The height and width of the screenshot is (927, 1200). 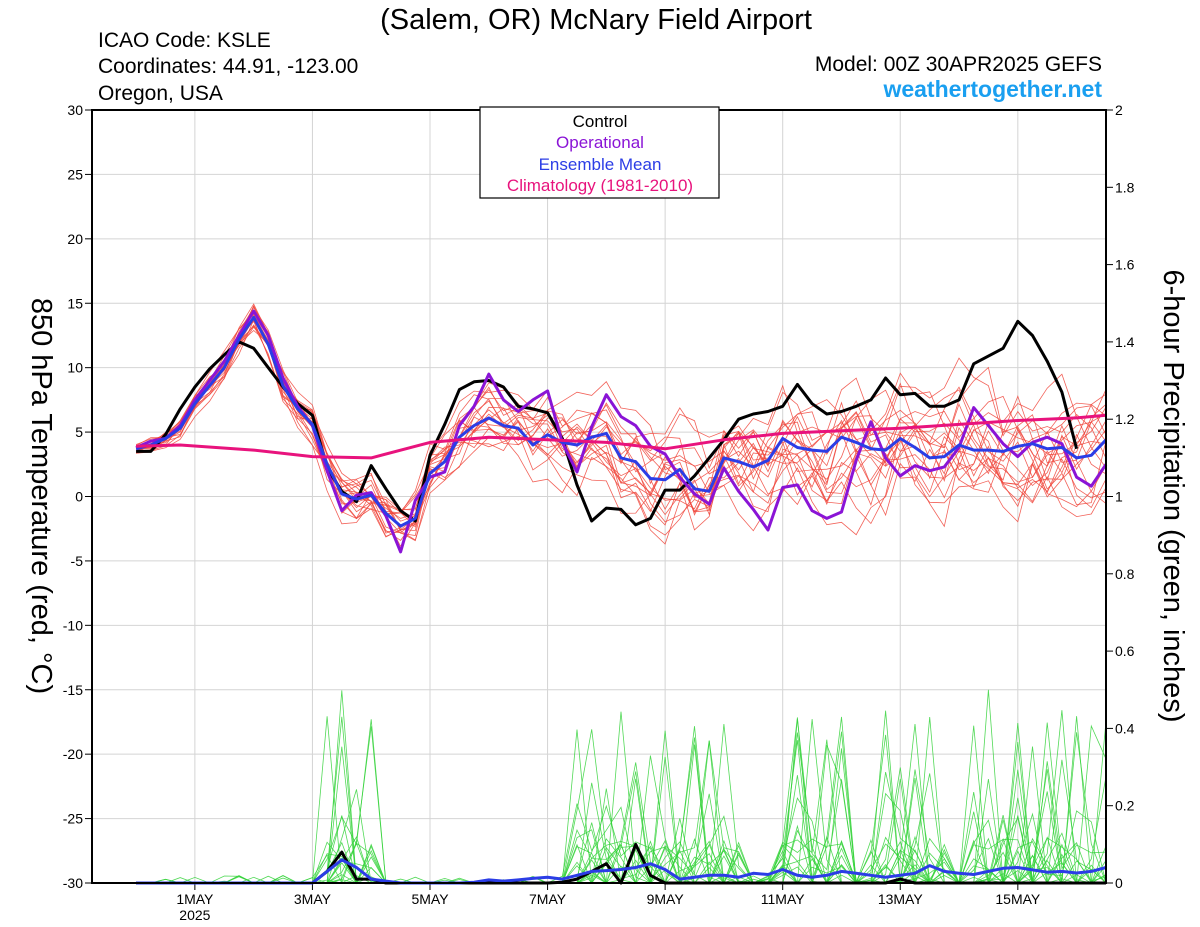 What do you see at coordinates (1125, 806) in the screenshot?
I see `y-right-tick-label: 0.2` at bounding box center [1125, 806].